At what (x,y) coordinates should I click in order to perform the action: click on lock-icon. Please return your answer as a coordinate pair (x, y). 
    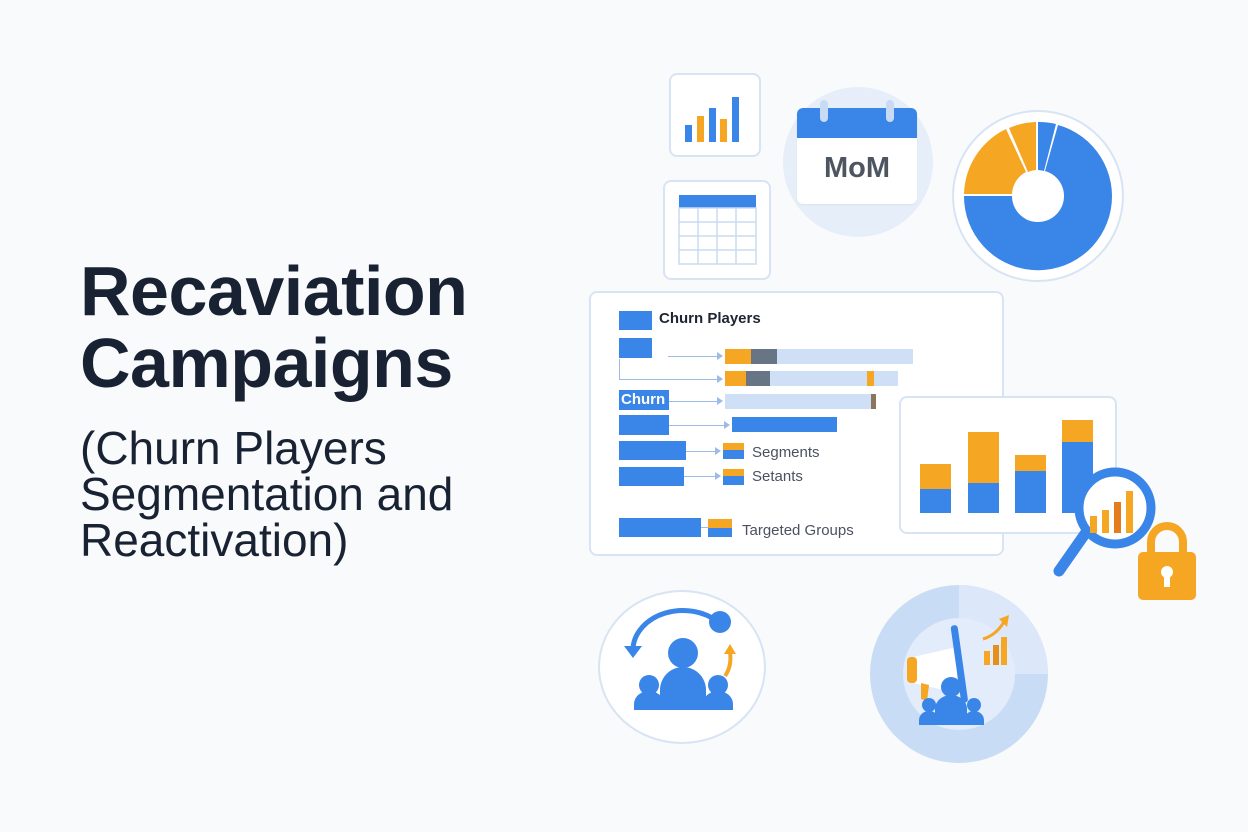
    Looking at the image, I should click on (1167, 561).